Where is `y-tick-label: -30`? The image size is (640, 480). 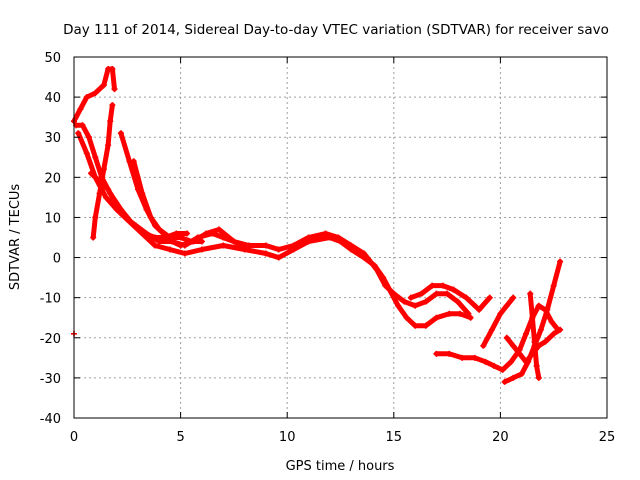 y-tick-label: -30 is located at coordinates (50, 379).